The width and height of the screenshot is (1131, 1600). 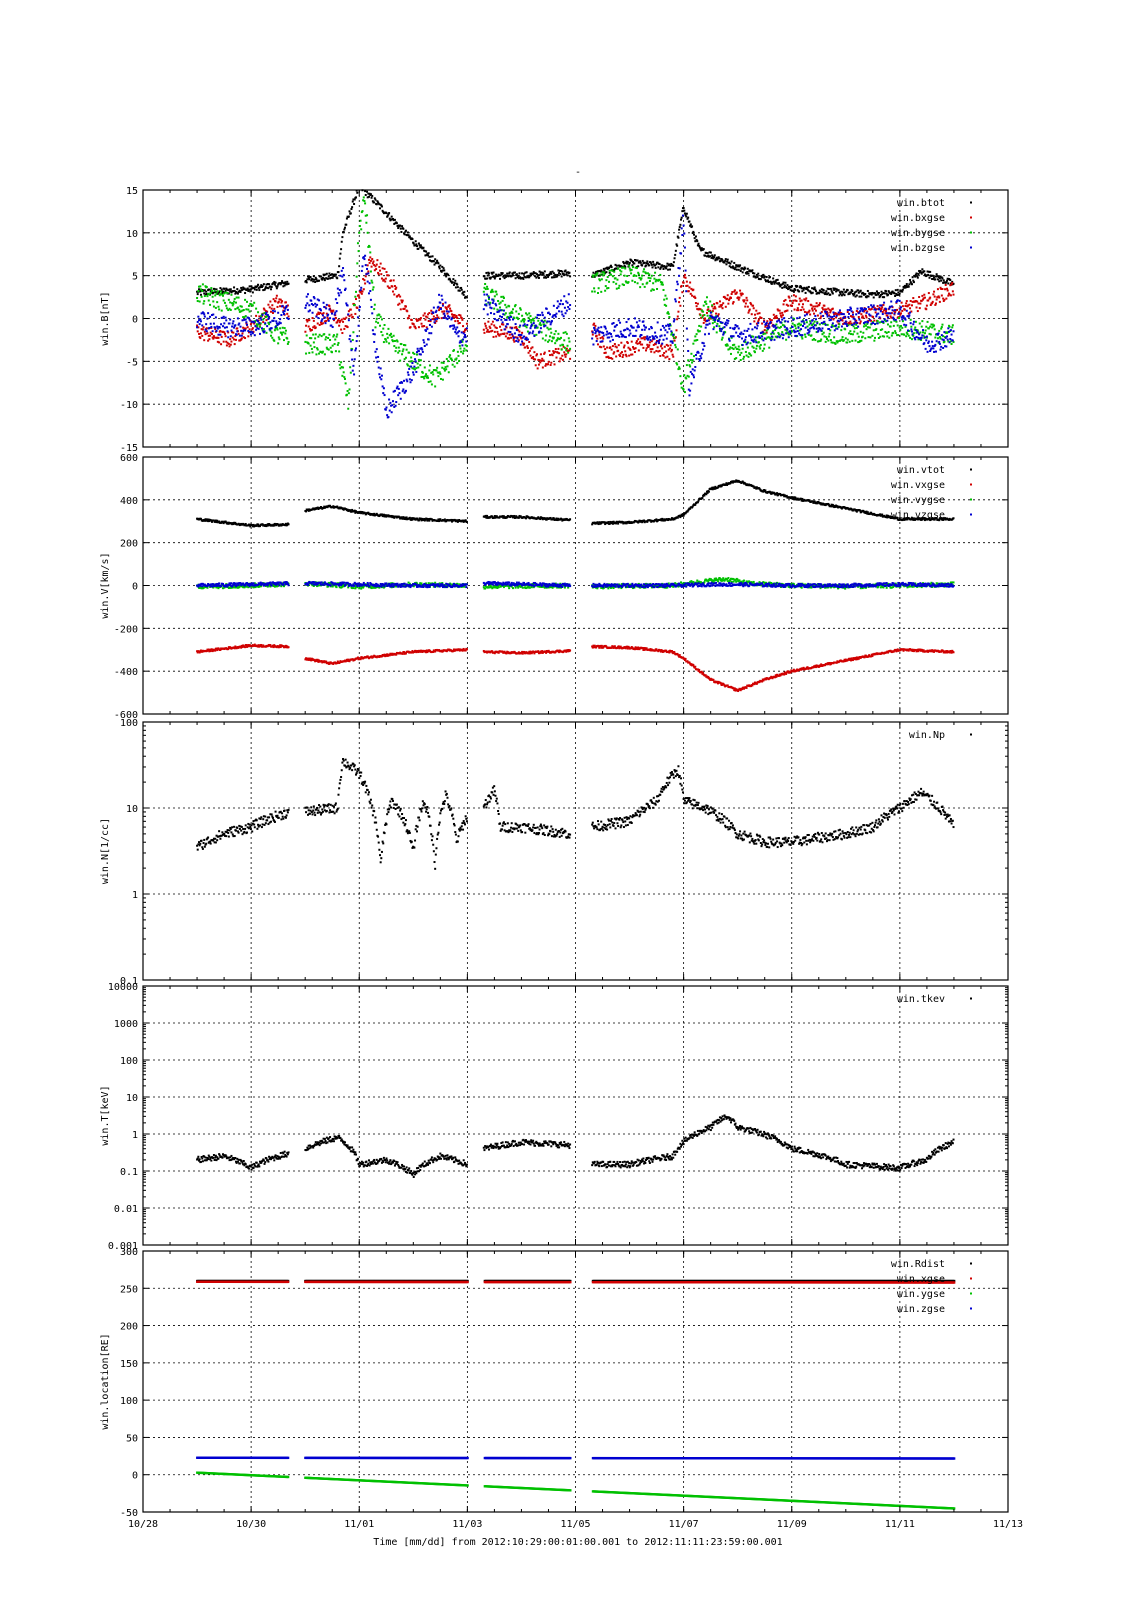 What do you see at coordinates (132, 234) in the screenshot?
I see `y-tick-label: 10` at bounding box center [132, 234].